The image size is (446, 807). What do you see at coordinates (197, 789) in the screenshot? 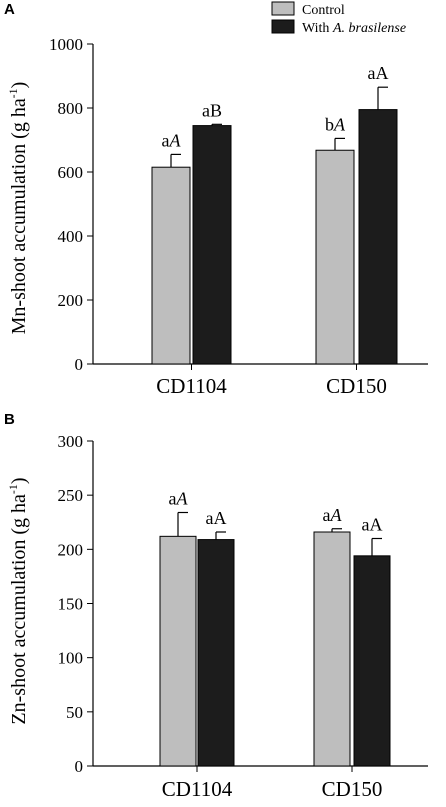
I see `panel-b-category-label-0: CD1104` at bounding box center [197, 789].